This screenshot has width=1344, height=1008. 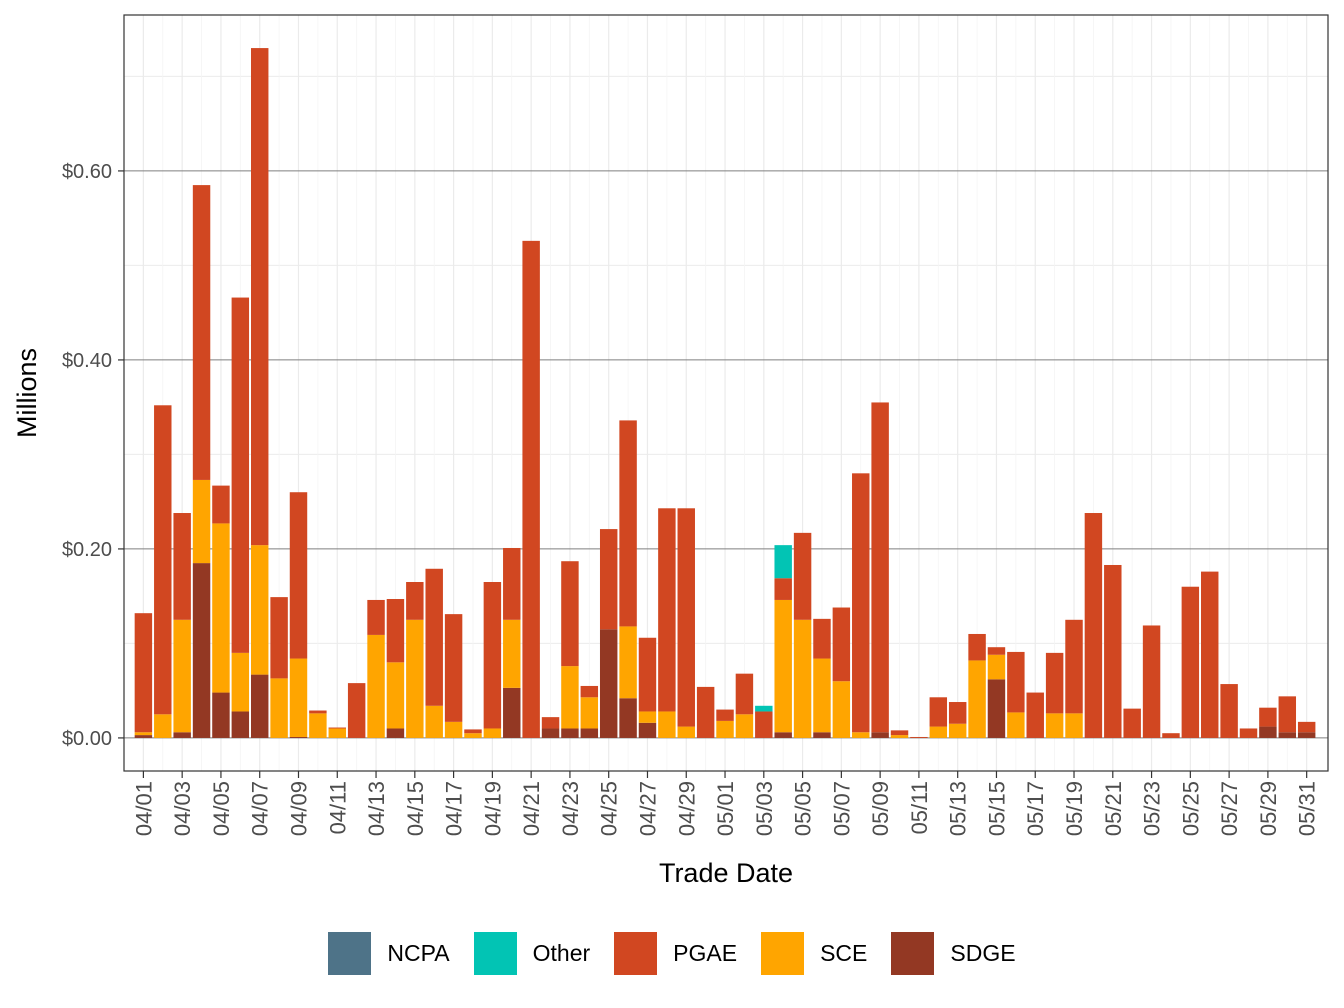 What do you see at coordinates (880, 808) in the screenshot?
I see `x-tick-label: 05/09` at bounding box center [880, 808].